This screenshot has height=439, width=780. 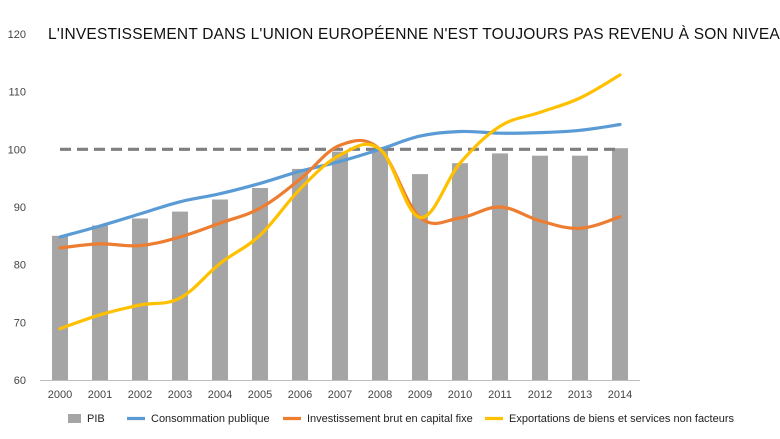 I want to click on x-tick-label: 2010, so click(x=460, y=395).